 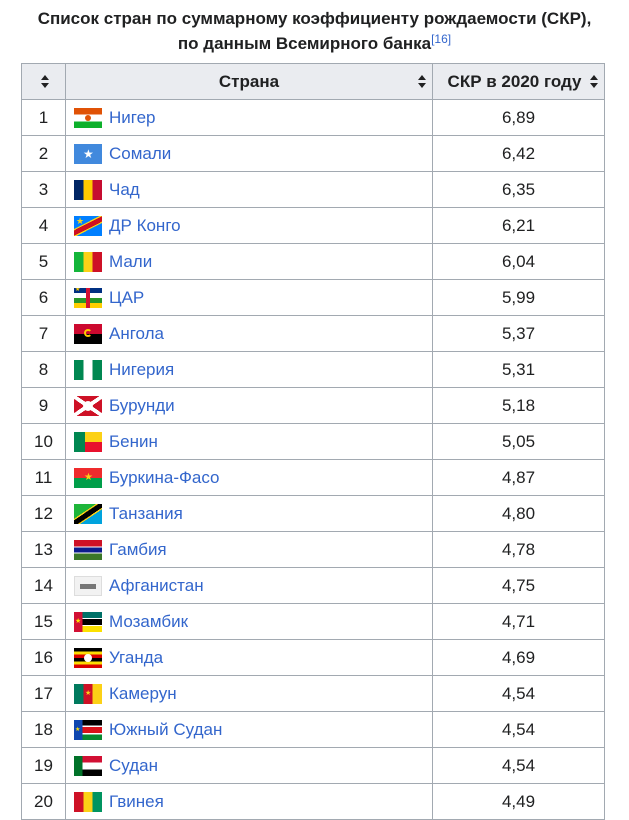 What do you see at coordinates (88, 333) in the screenshot?
I see `angola-flag-icon` at bounding box center [88, 333].